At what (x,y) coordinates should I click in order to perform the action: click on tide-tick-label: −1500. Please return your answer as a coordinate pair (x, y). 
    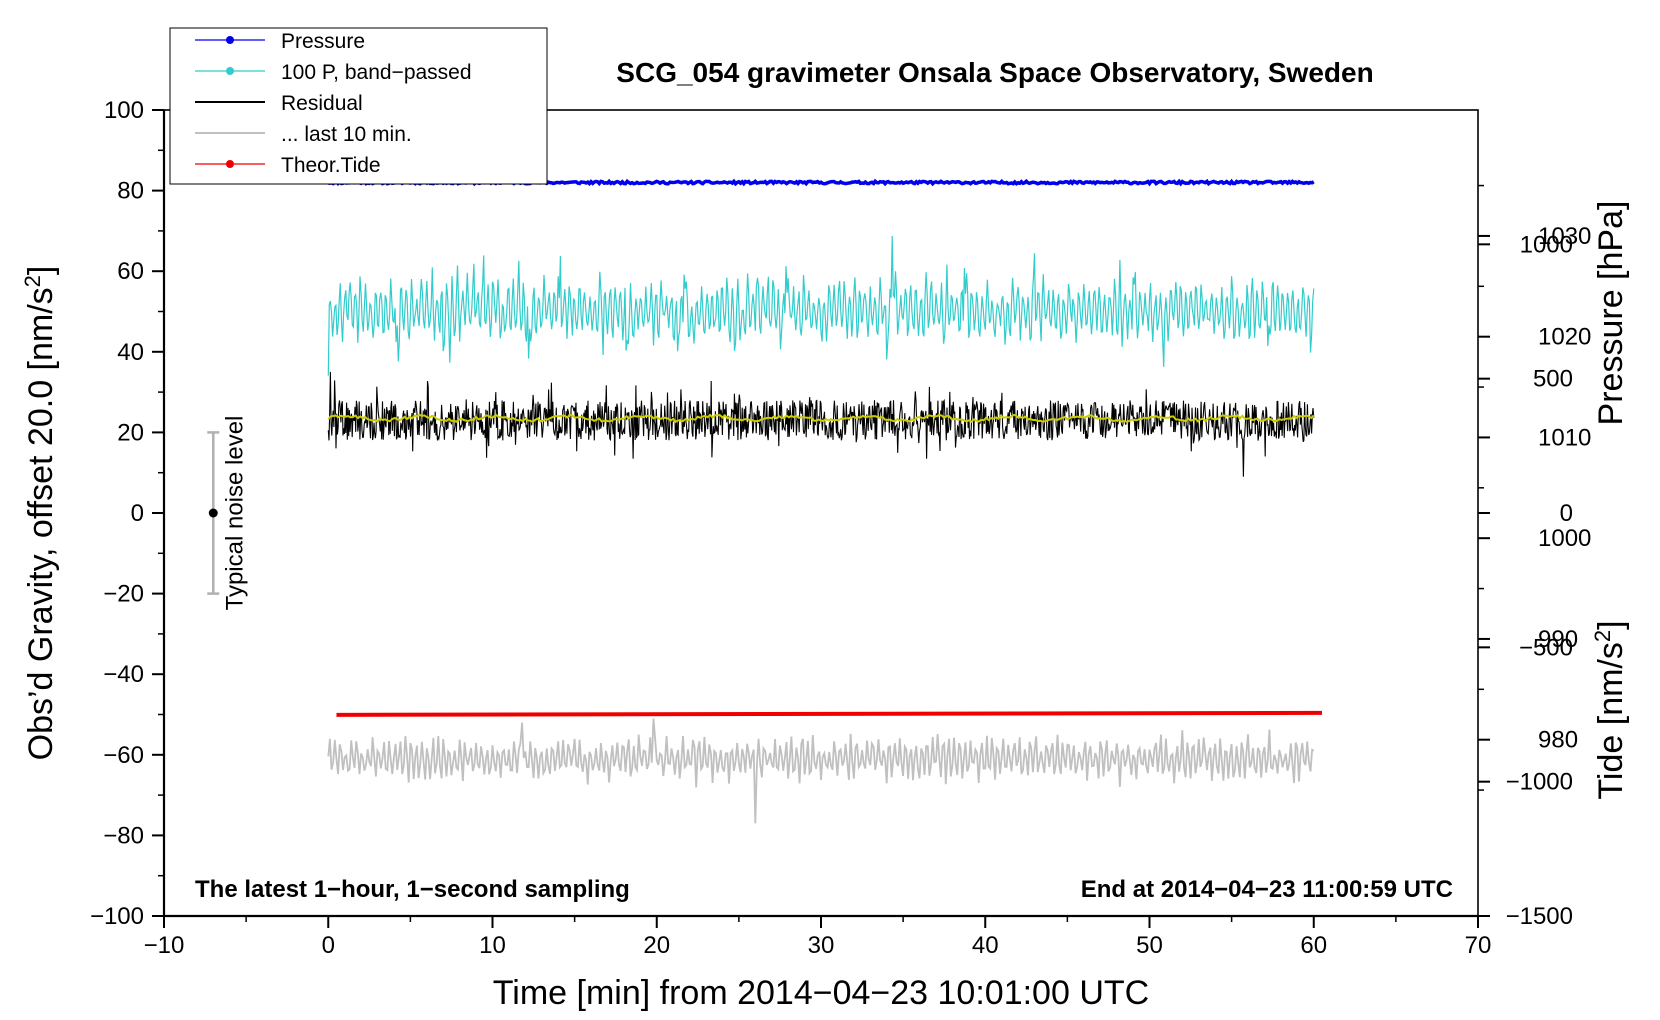
    Looking at the image, I should click on (1539, 916).